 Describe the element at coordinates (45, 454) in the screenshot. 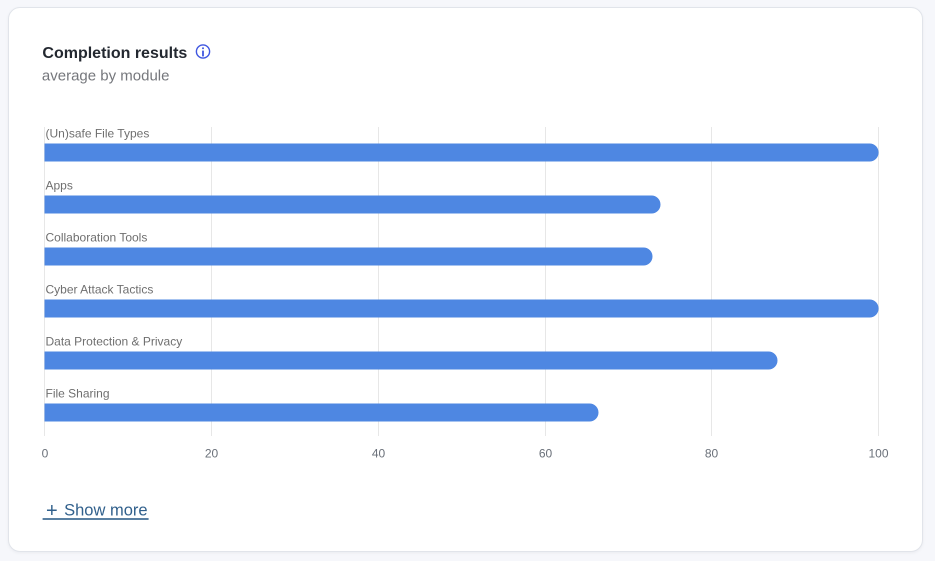

I see `svg-text: 0` at that location.